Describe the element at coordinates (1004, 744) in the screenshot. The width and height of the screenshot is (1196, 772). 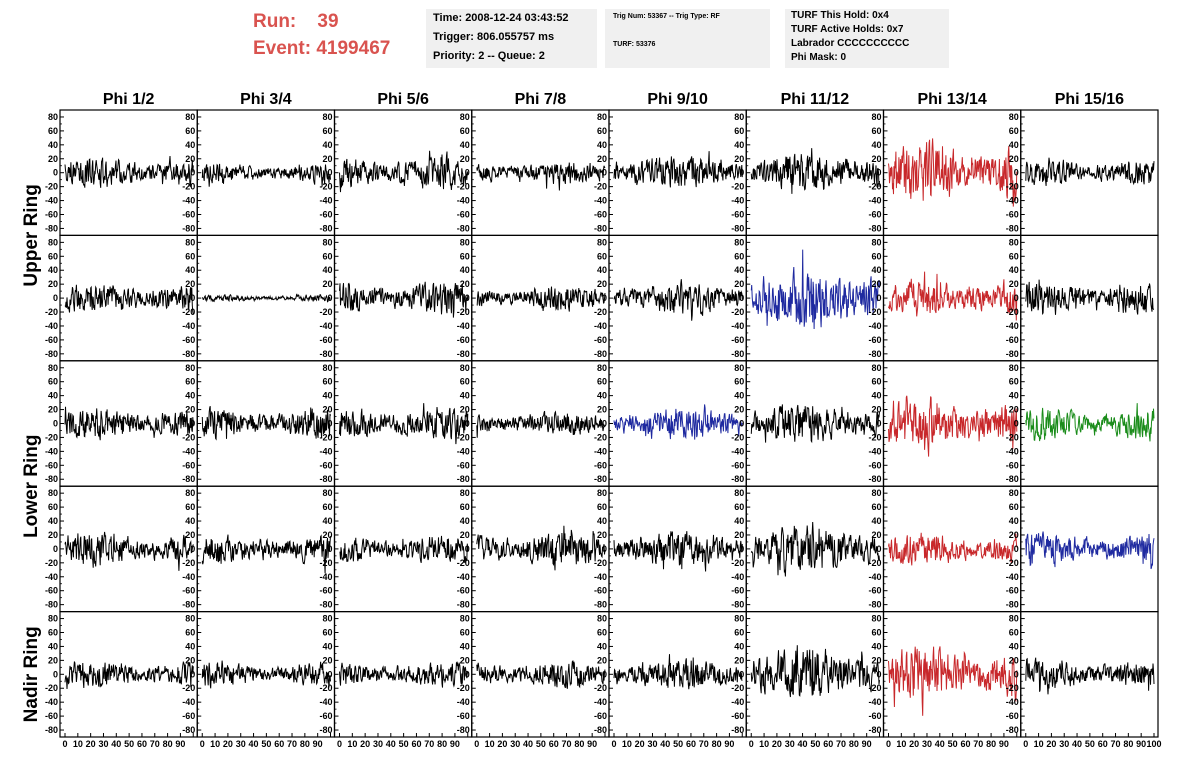
I see `x-tick-label: 90` at that location.